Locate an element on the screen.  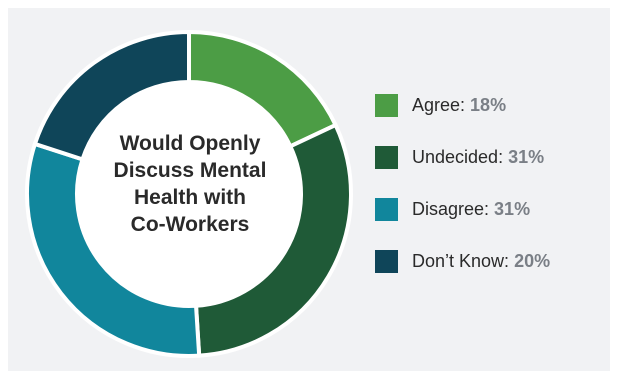
legend-value: 20% is located at coordinates (532, 260).